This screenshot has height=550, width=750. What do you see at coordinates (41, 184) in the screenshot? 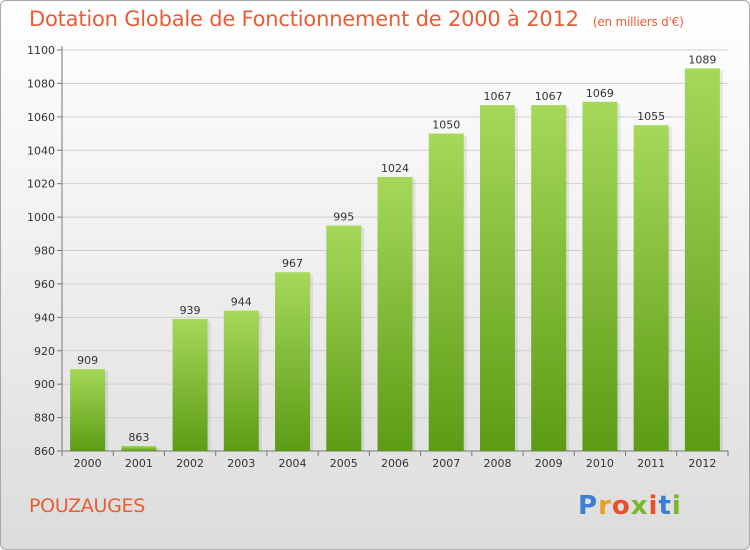
I see `y-tick-label: 1020` at bounding box center [41, 184].